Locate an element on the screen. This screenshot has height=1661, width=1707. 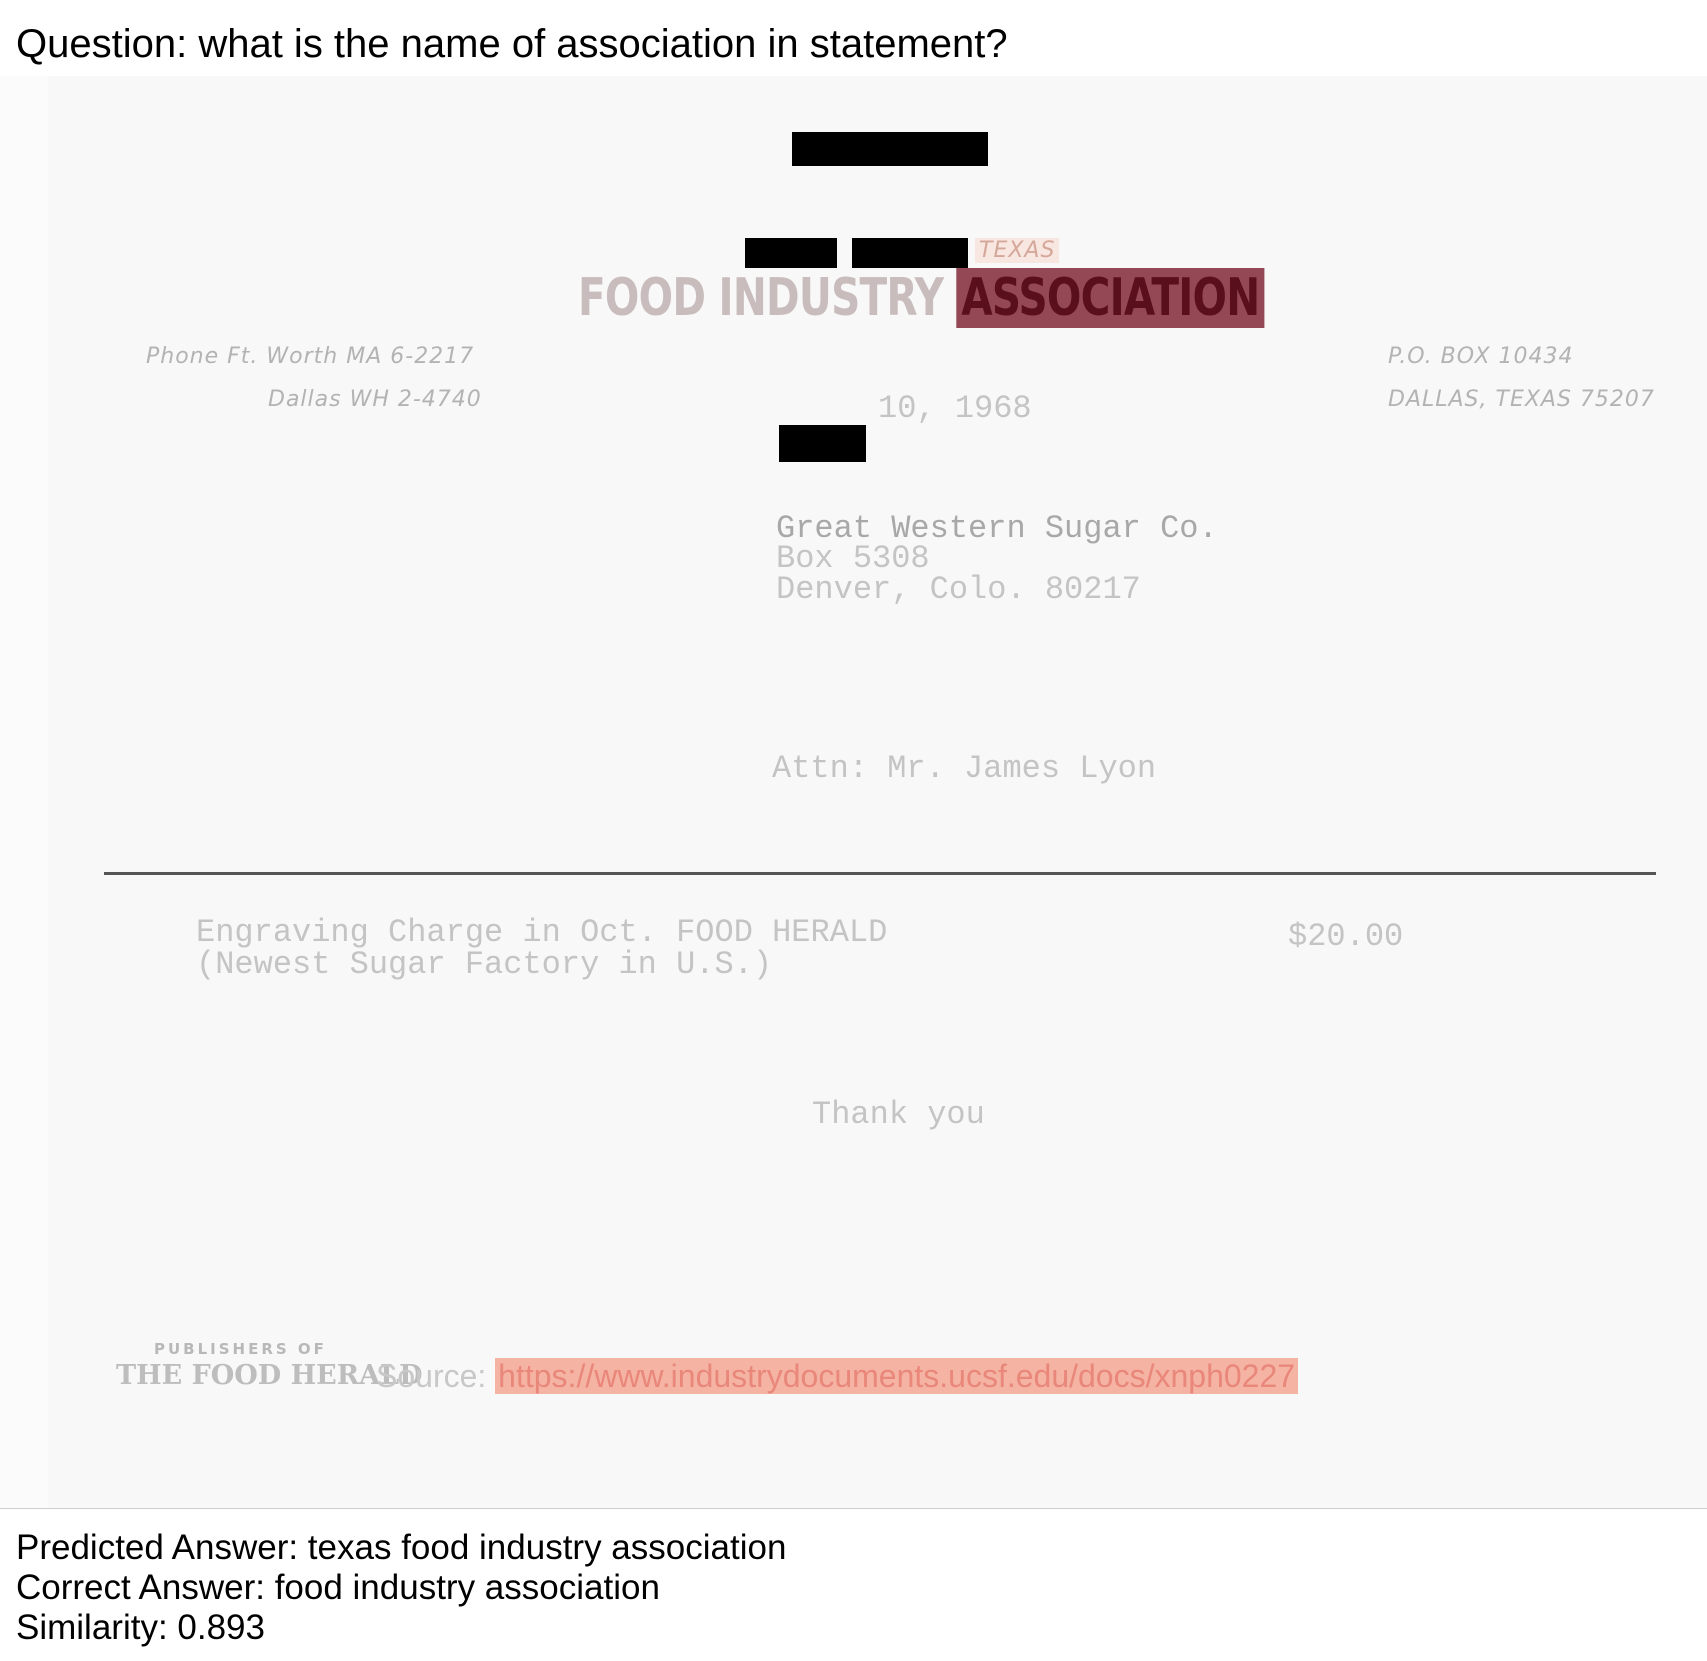
charge-detail: (Newest Sugar Factory in U.S.) is located at coordinates (484, 964).